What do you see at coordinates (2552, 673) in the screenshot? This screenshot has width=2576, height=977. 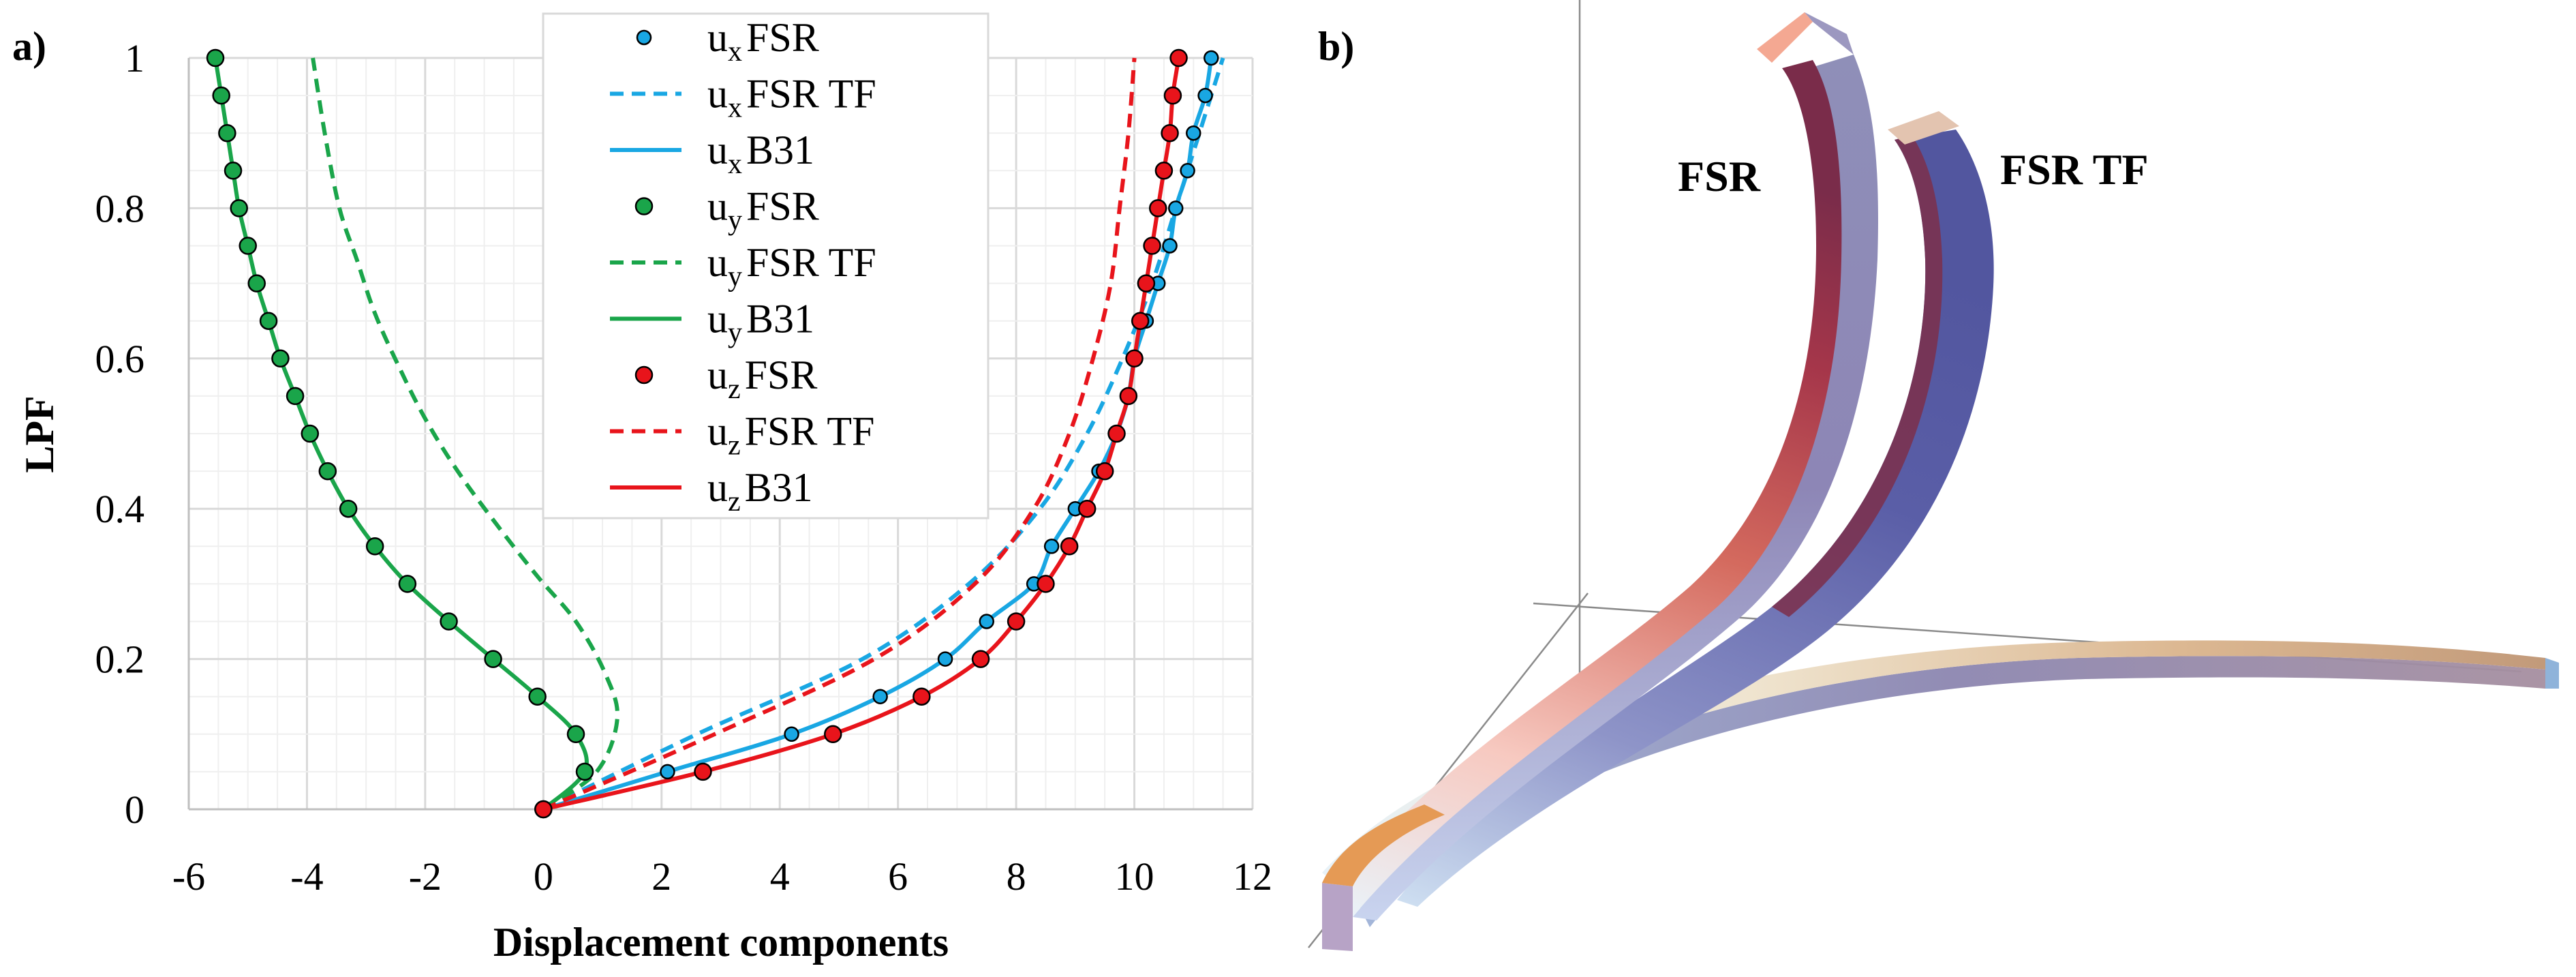 I see `beam-base-end` at bounding box center [2552, 673].